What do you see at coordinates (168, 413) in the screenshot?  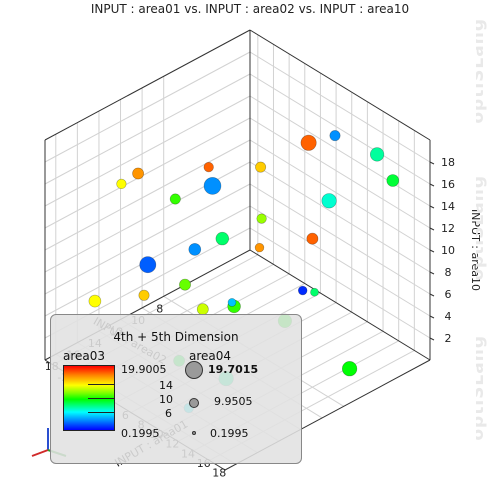 I see `color-tick-label: 6` at bounding box center [168, 413].